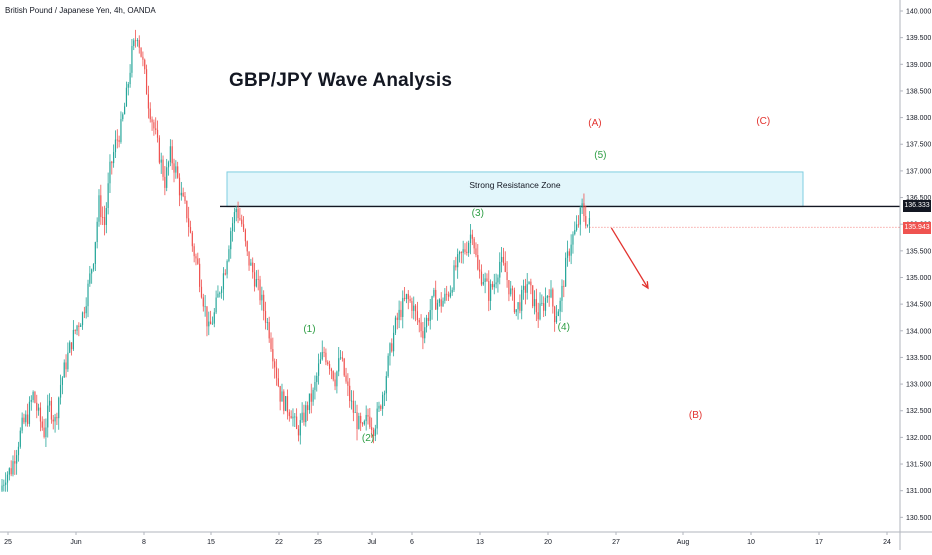  What do you see at coordinates (918, 65) in the screenshot?
I see `y-tick-label: 139.000` at bounding box center [918, 65].